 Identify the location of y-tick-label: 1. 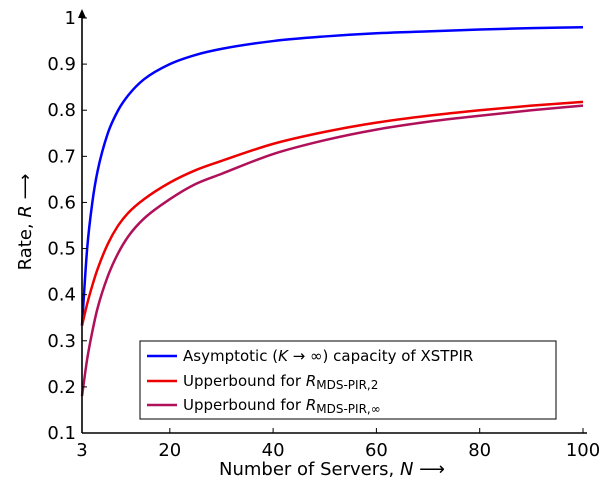
(70, 18).